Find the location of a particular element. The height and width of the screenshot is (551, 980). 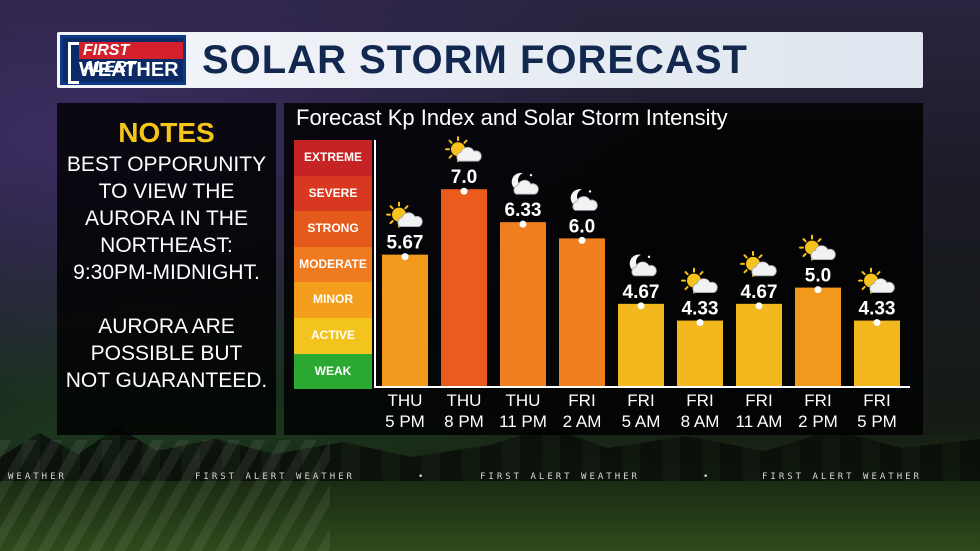

bar-value-label: 6.33 is located at coordinates (523, 210).